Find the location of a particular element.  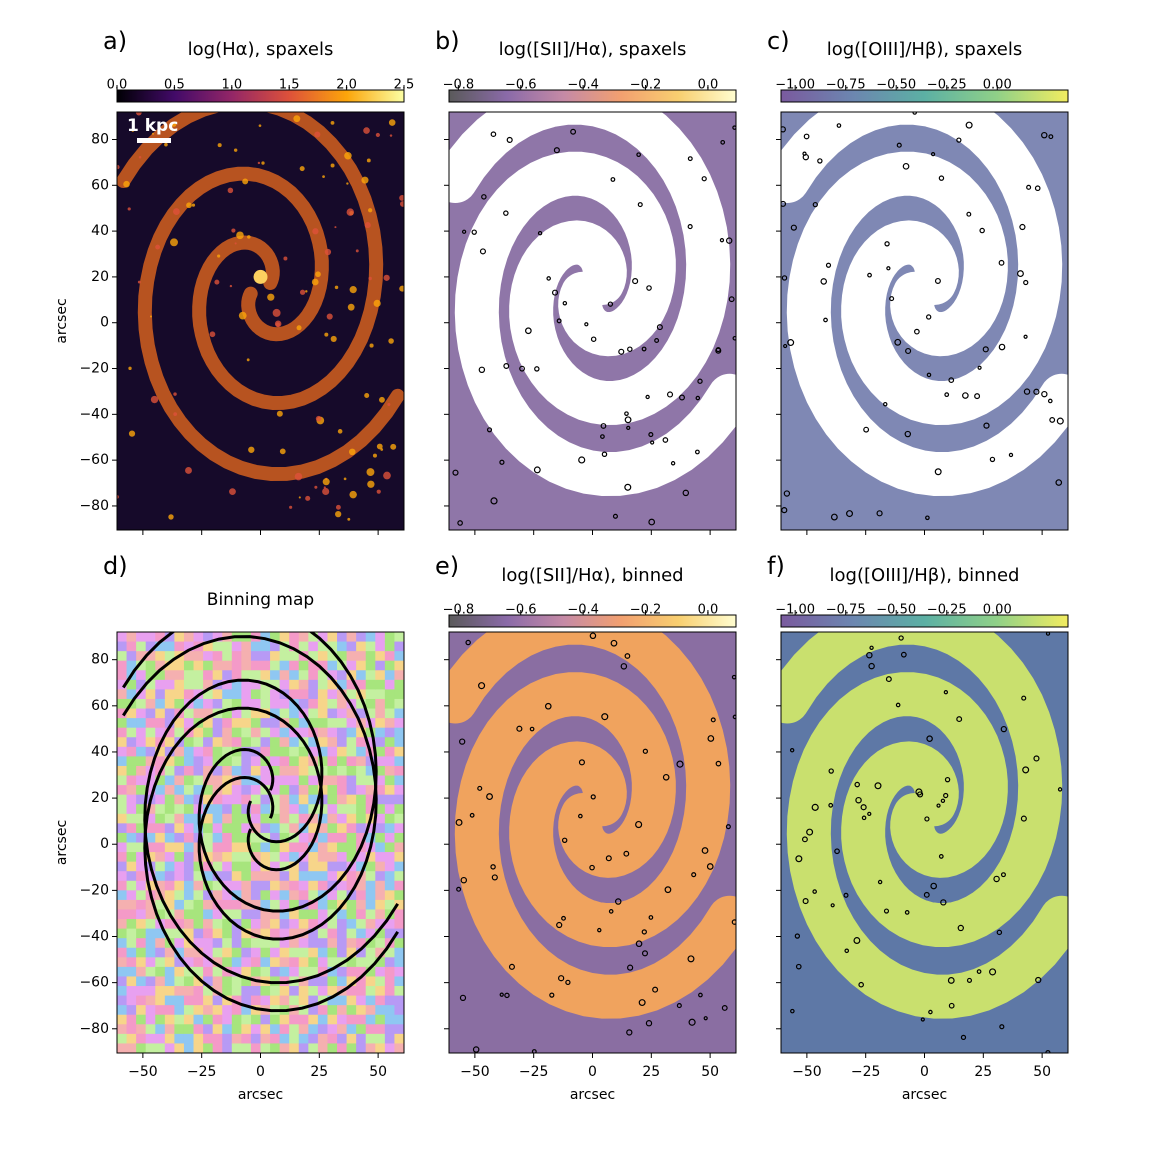

contour is located at coordinates (250, 772).